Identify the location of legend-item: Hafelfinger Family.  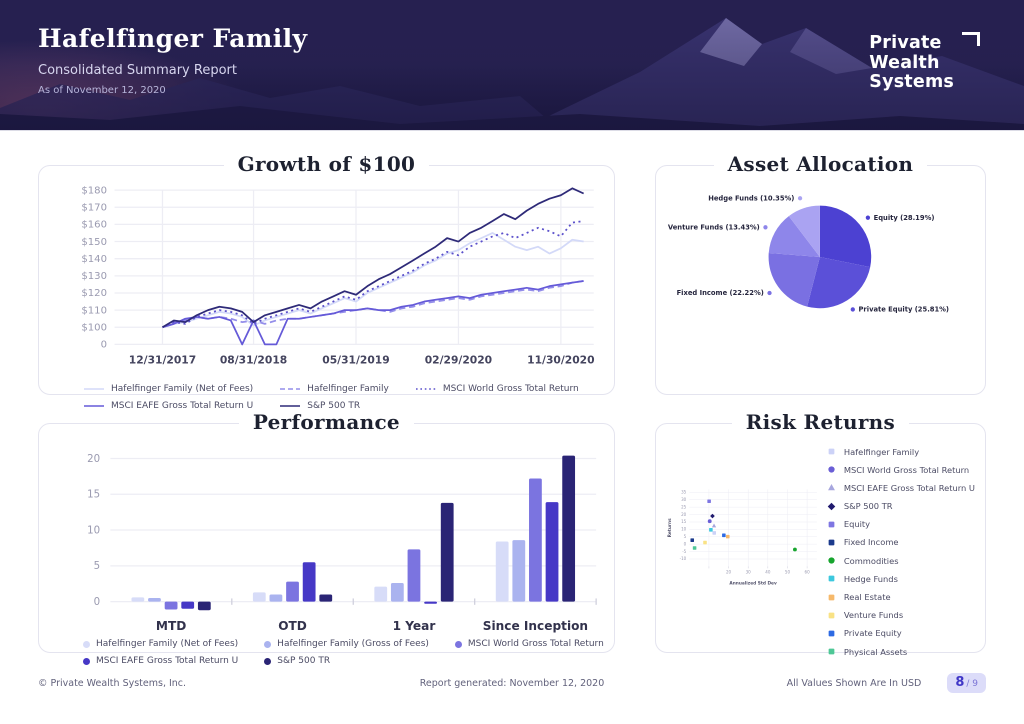
(900, 451).